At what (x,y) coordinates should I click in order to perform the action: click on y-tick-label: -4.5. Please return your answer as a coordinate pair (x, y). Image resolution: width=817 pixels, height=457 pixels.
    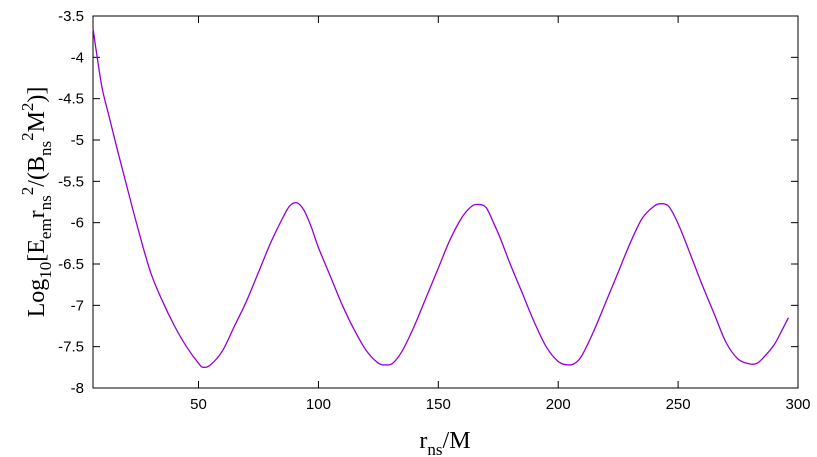
    Looking at the image, I should click on (71, 99).